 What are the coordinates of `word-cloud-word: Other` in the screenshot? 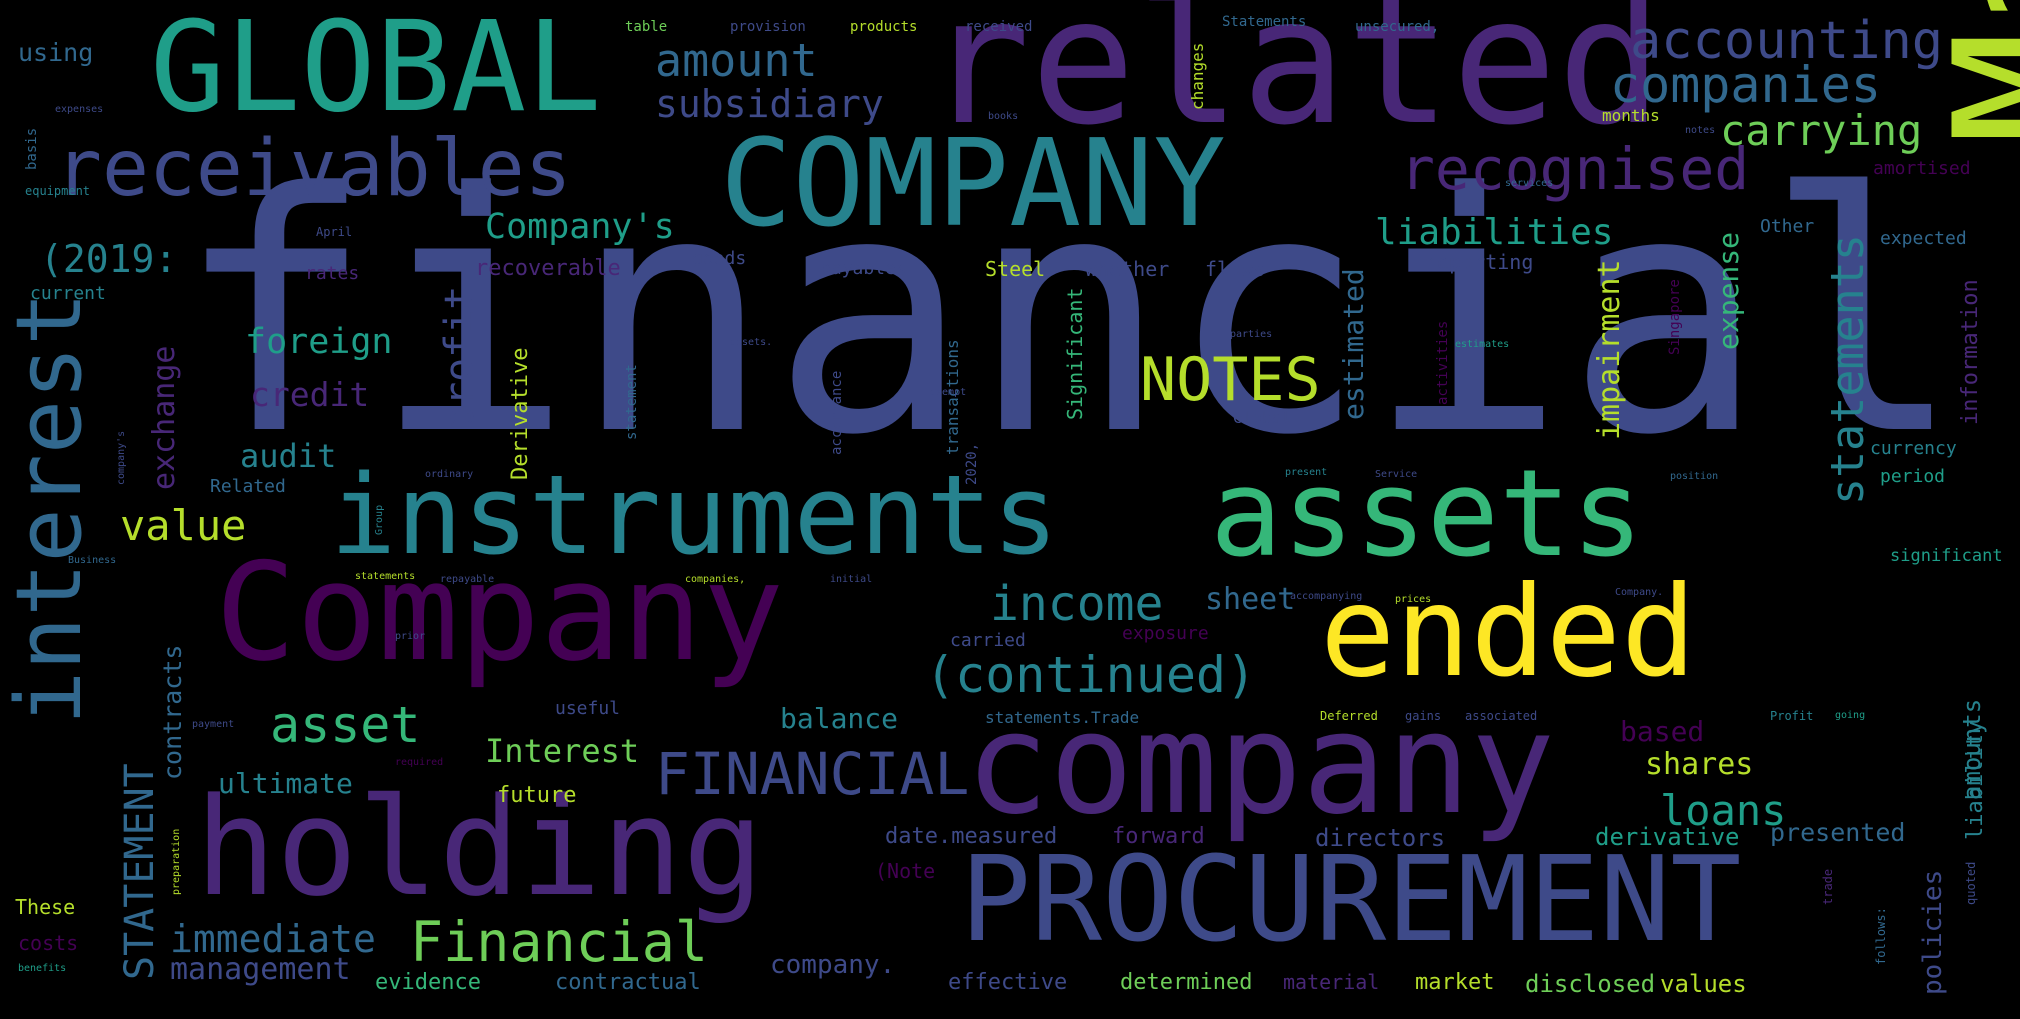 It's located at (1787, 226).